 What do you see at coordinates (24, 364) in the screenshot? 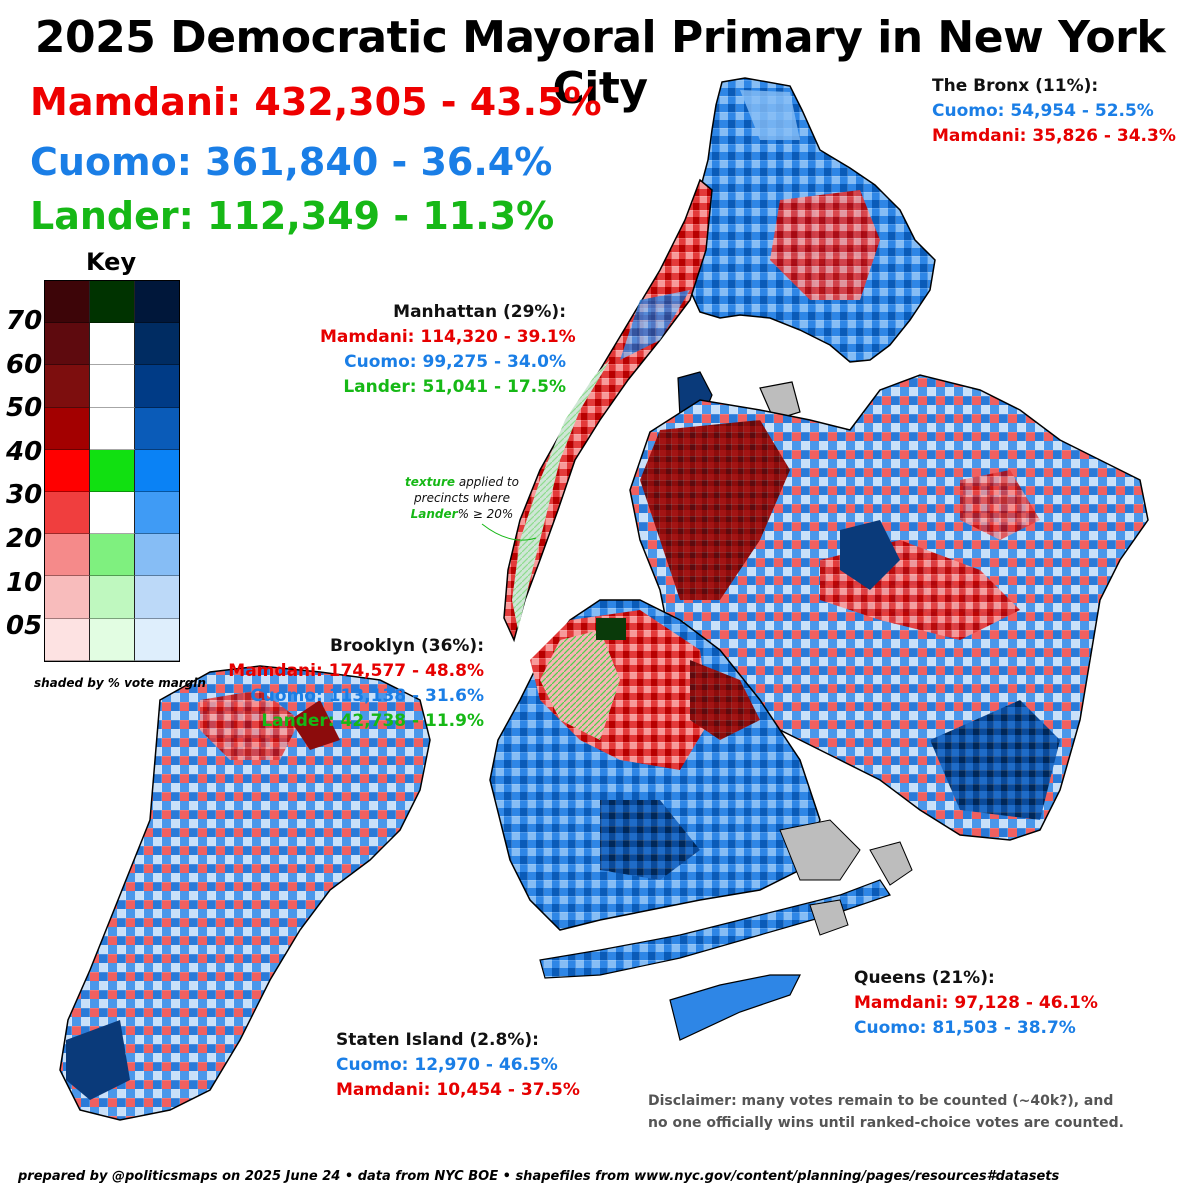
I see `key-label: 60` at bounding box center [24, 364].